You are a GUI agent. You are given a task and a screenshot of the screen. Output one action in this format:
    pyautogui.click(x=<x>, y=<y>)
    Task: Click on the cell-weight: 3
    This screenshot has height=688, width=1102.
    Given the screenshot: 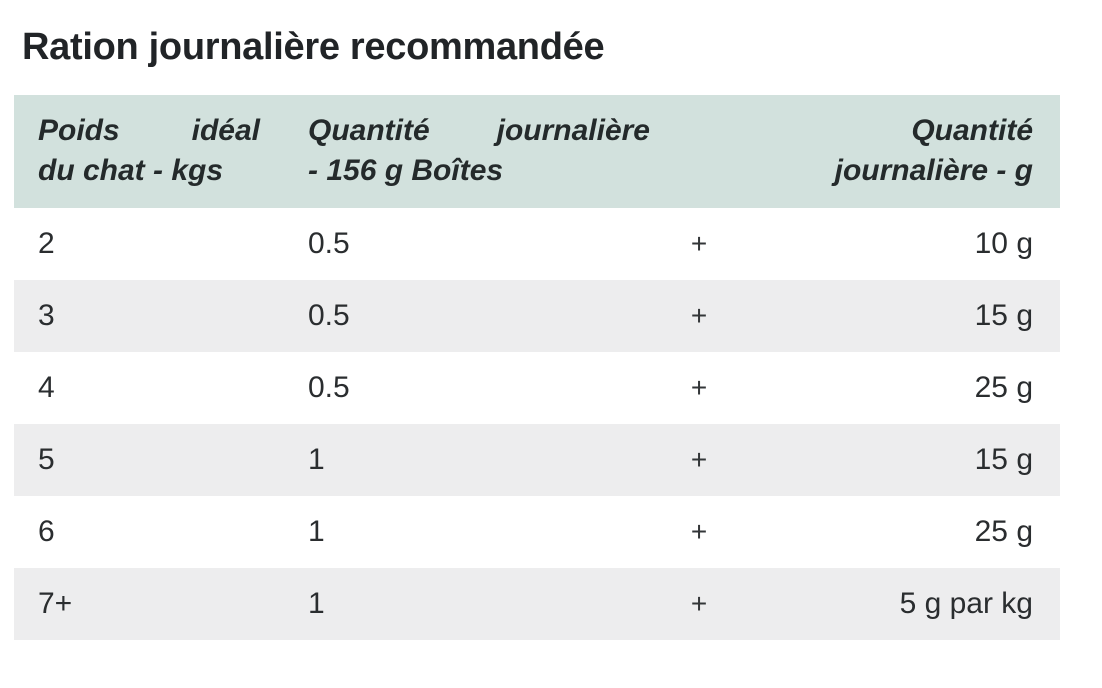 What is the action you would take?
    pyautogui.click(x=149, y=315)
    